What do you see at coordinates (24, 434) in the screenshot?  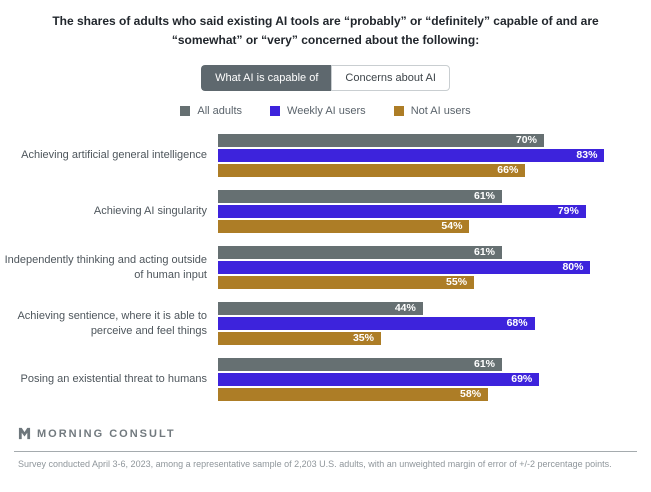 I see `morning-consult-logo-icon` at bounding box center [24, 434].